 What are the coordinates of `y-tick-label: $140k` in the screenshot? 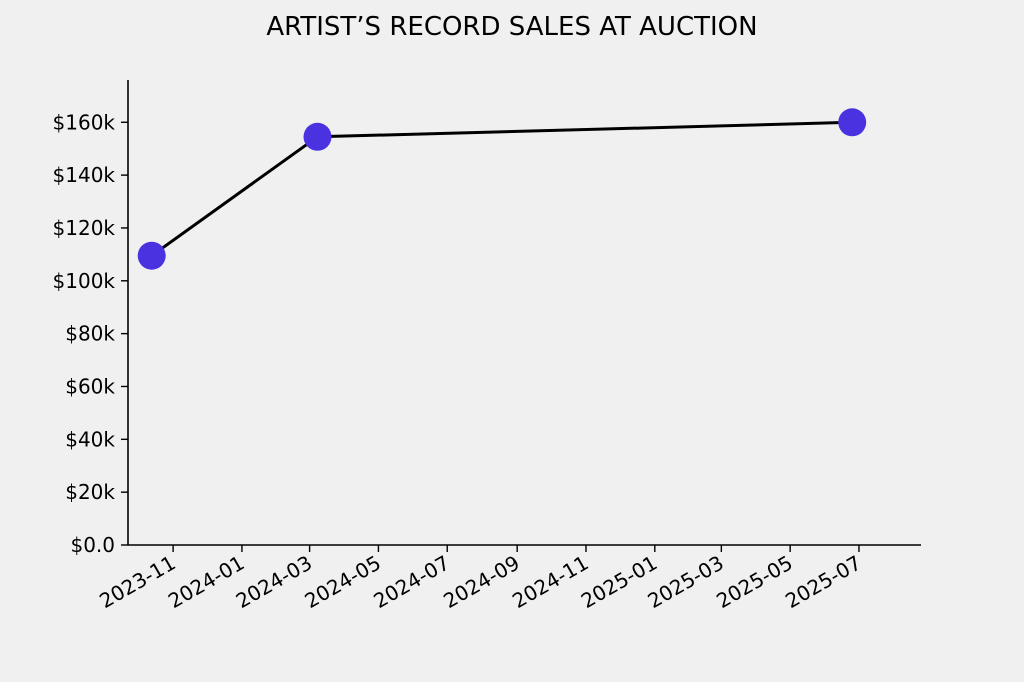 It's located at (84, 175).